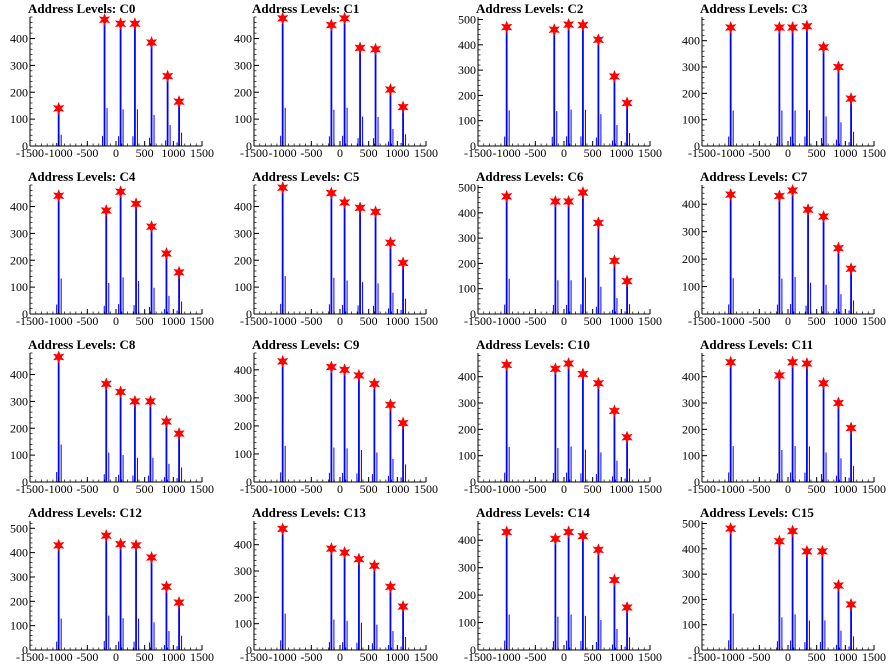 The width and height of the screenshot is (896, 672). Describe the element at coordinates (533, 344) in the screenshot. I see `chart-title: Address Levels: C10` at that location.